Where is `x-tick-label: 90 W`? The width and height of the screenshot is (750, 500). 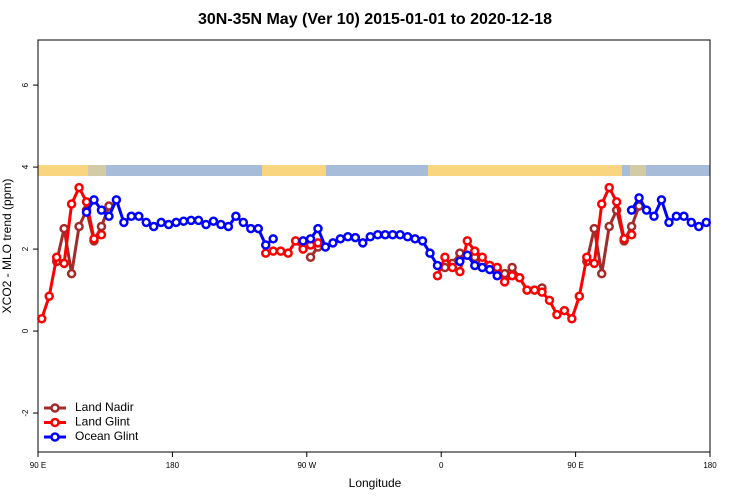
x-tick-label: 90 W is located at coordinates (306, 465).